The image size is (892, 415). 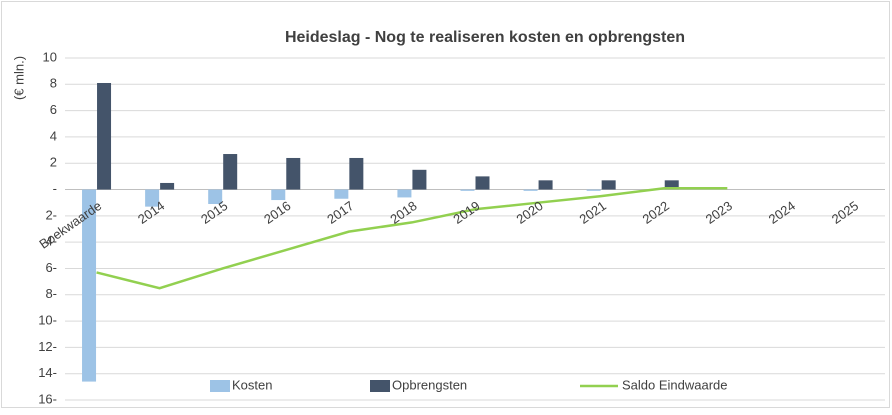 I want to click on y-tick-label: 8, so click(x=53, y=83).